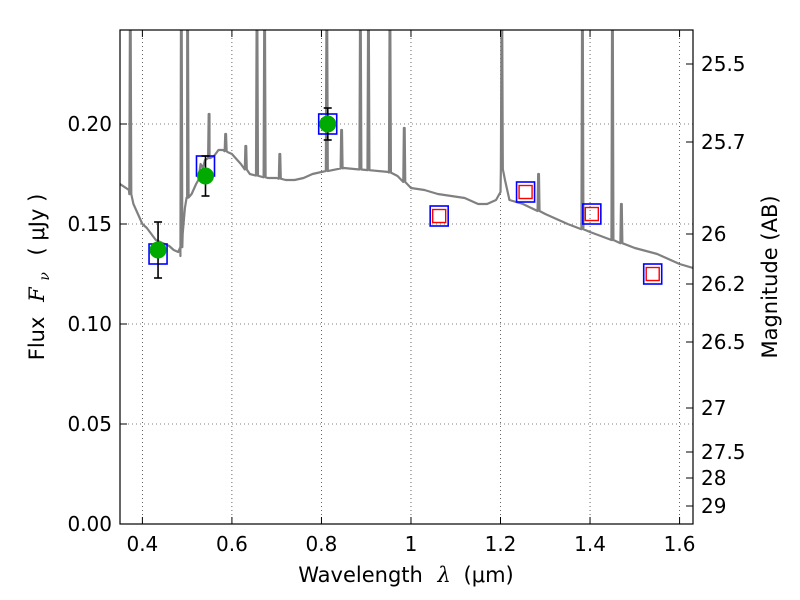 The image size is (800, 600). Describe the element at coordinates (37, 225) in the screenshot. I see `y-axis-label-unit: ( μJy )` at that location.